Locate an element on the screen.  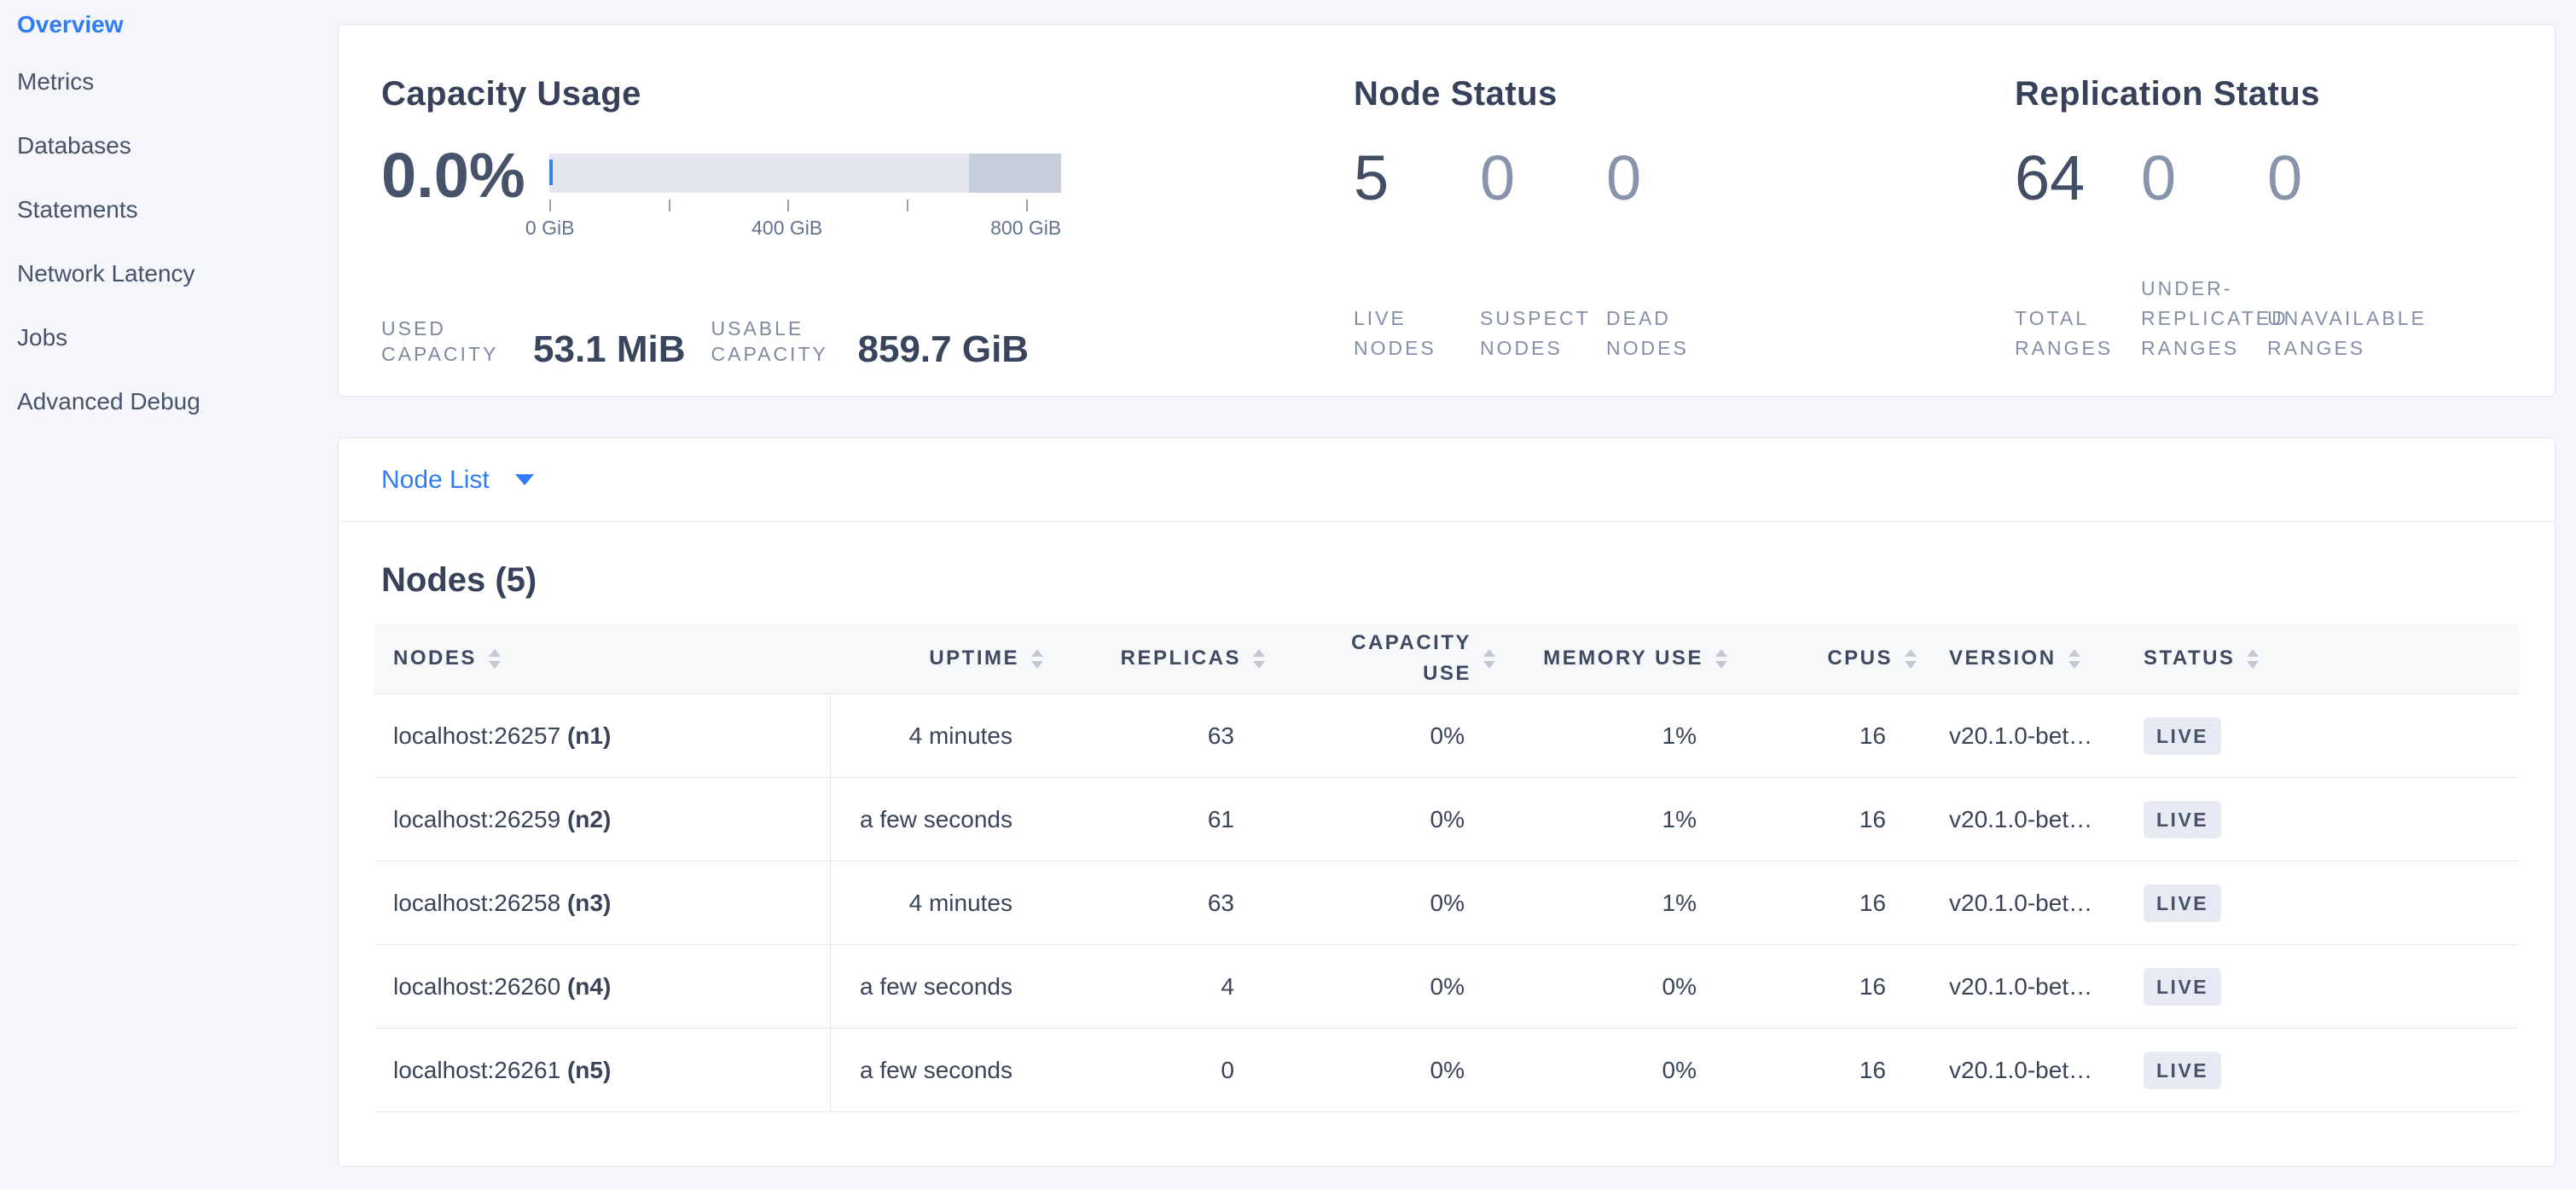
node-id: (n3) is located at coordinates (589, 902).